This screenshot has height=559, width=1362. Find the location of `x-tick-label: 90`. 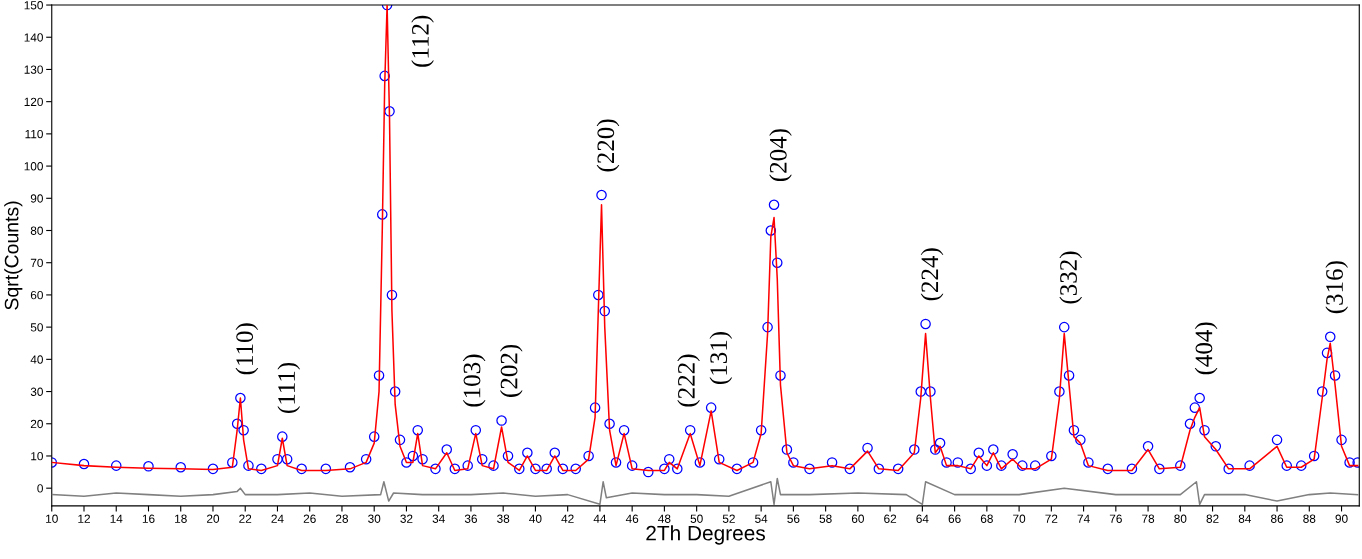

x-tick-label: 90 is located at coordinates (1341, 518).